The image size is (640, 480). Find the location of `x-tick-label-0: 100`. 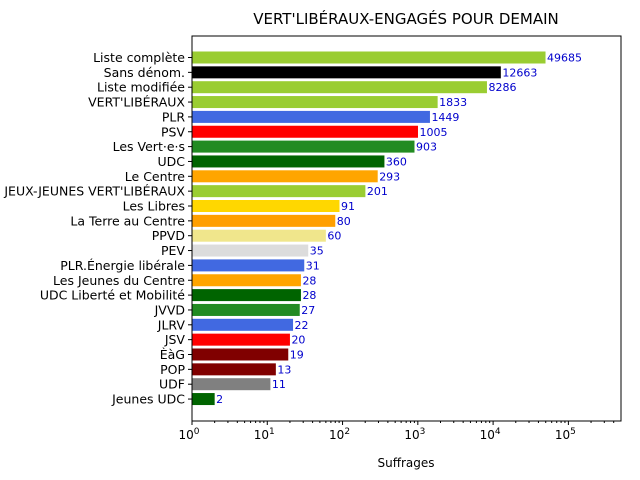

x-tick-label-0: 100 is located at coordinates (188, 434).